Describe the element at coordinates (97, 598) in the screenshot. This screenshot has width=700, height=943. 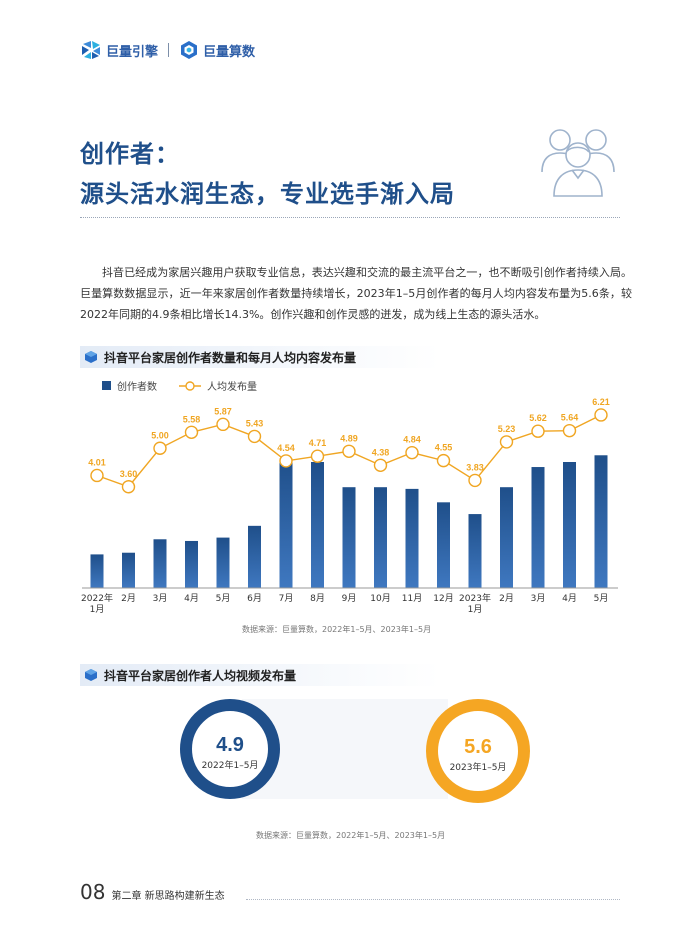
I see `x-tick-label: 2022年` at that location.